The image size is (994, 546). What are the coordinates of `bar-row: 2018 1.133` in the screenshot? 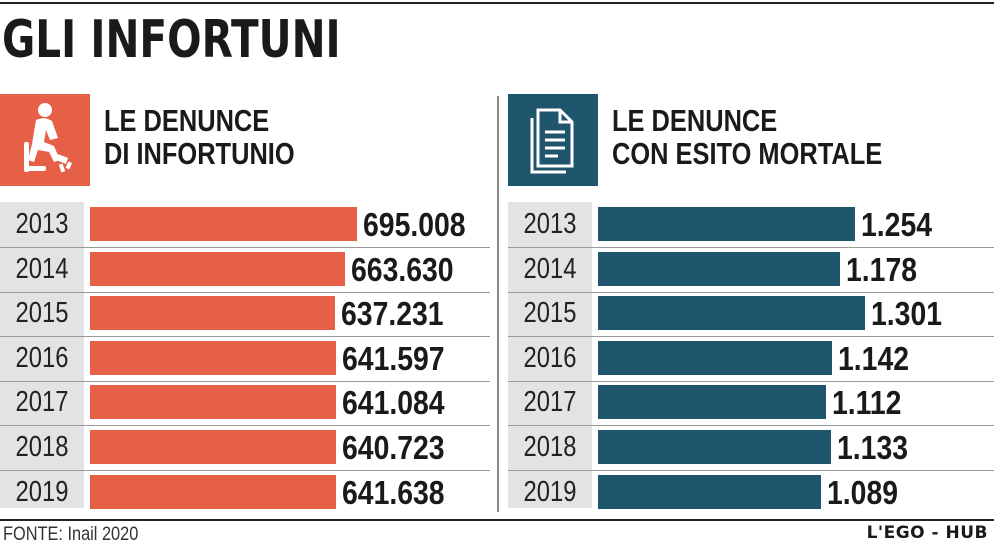 It's located at (751, 448).